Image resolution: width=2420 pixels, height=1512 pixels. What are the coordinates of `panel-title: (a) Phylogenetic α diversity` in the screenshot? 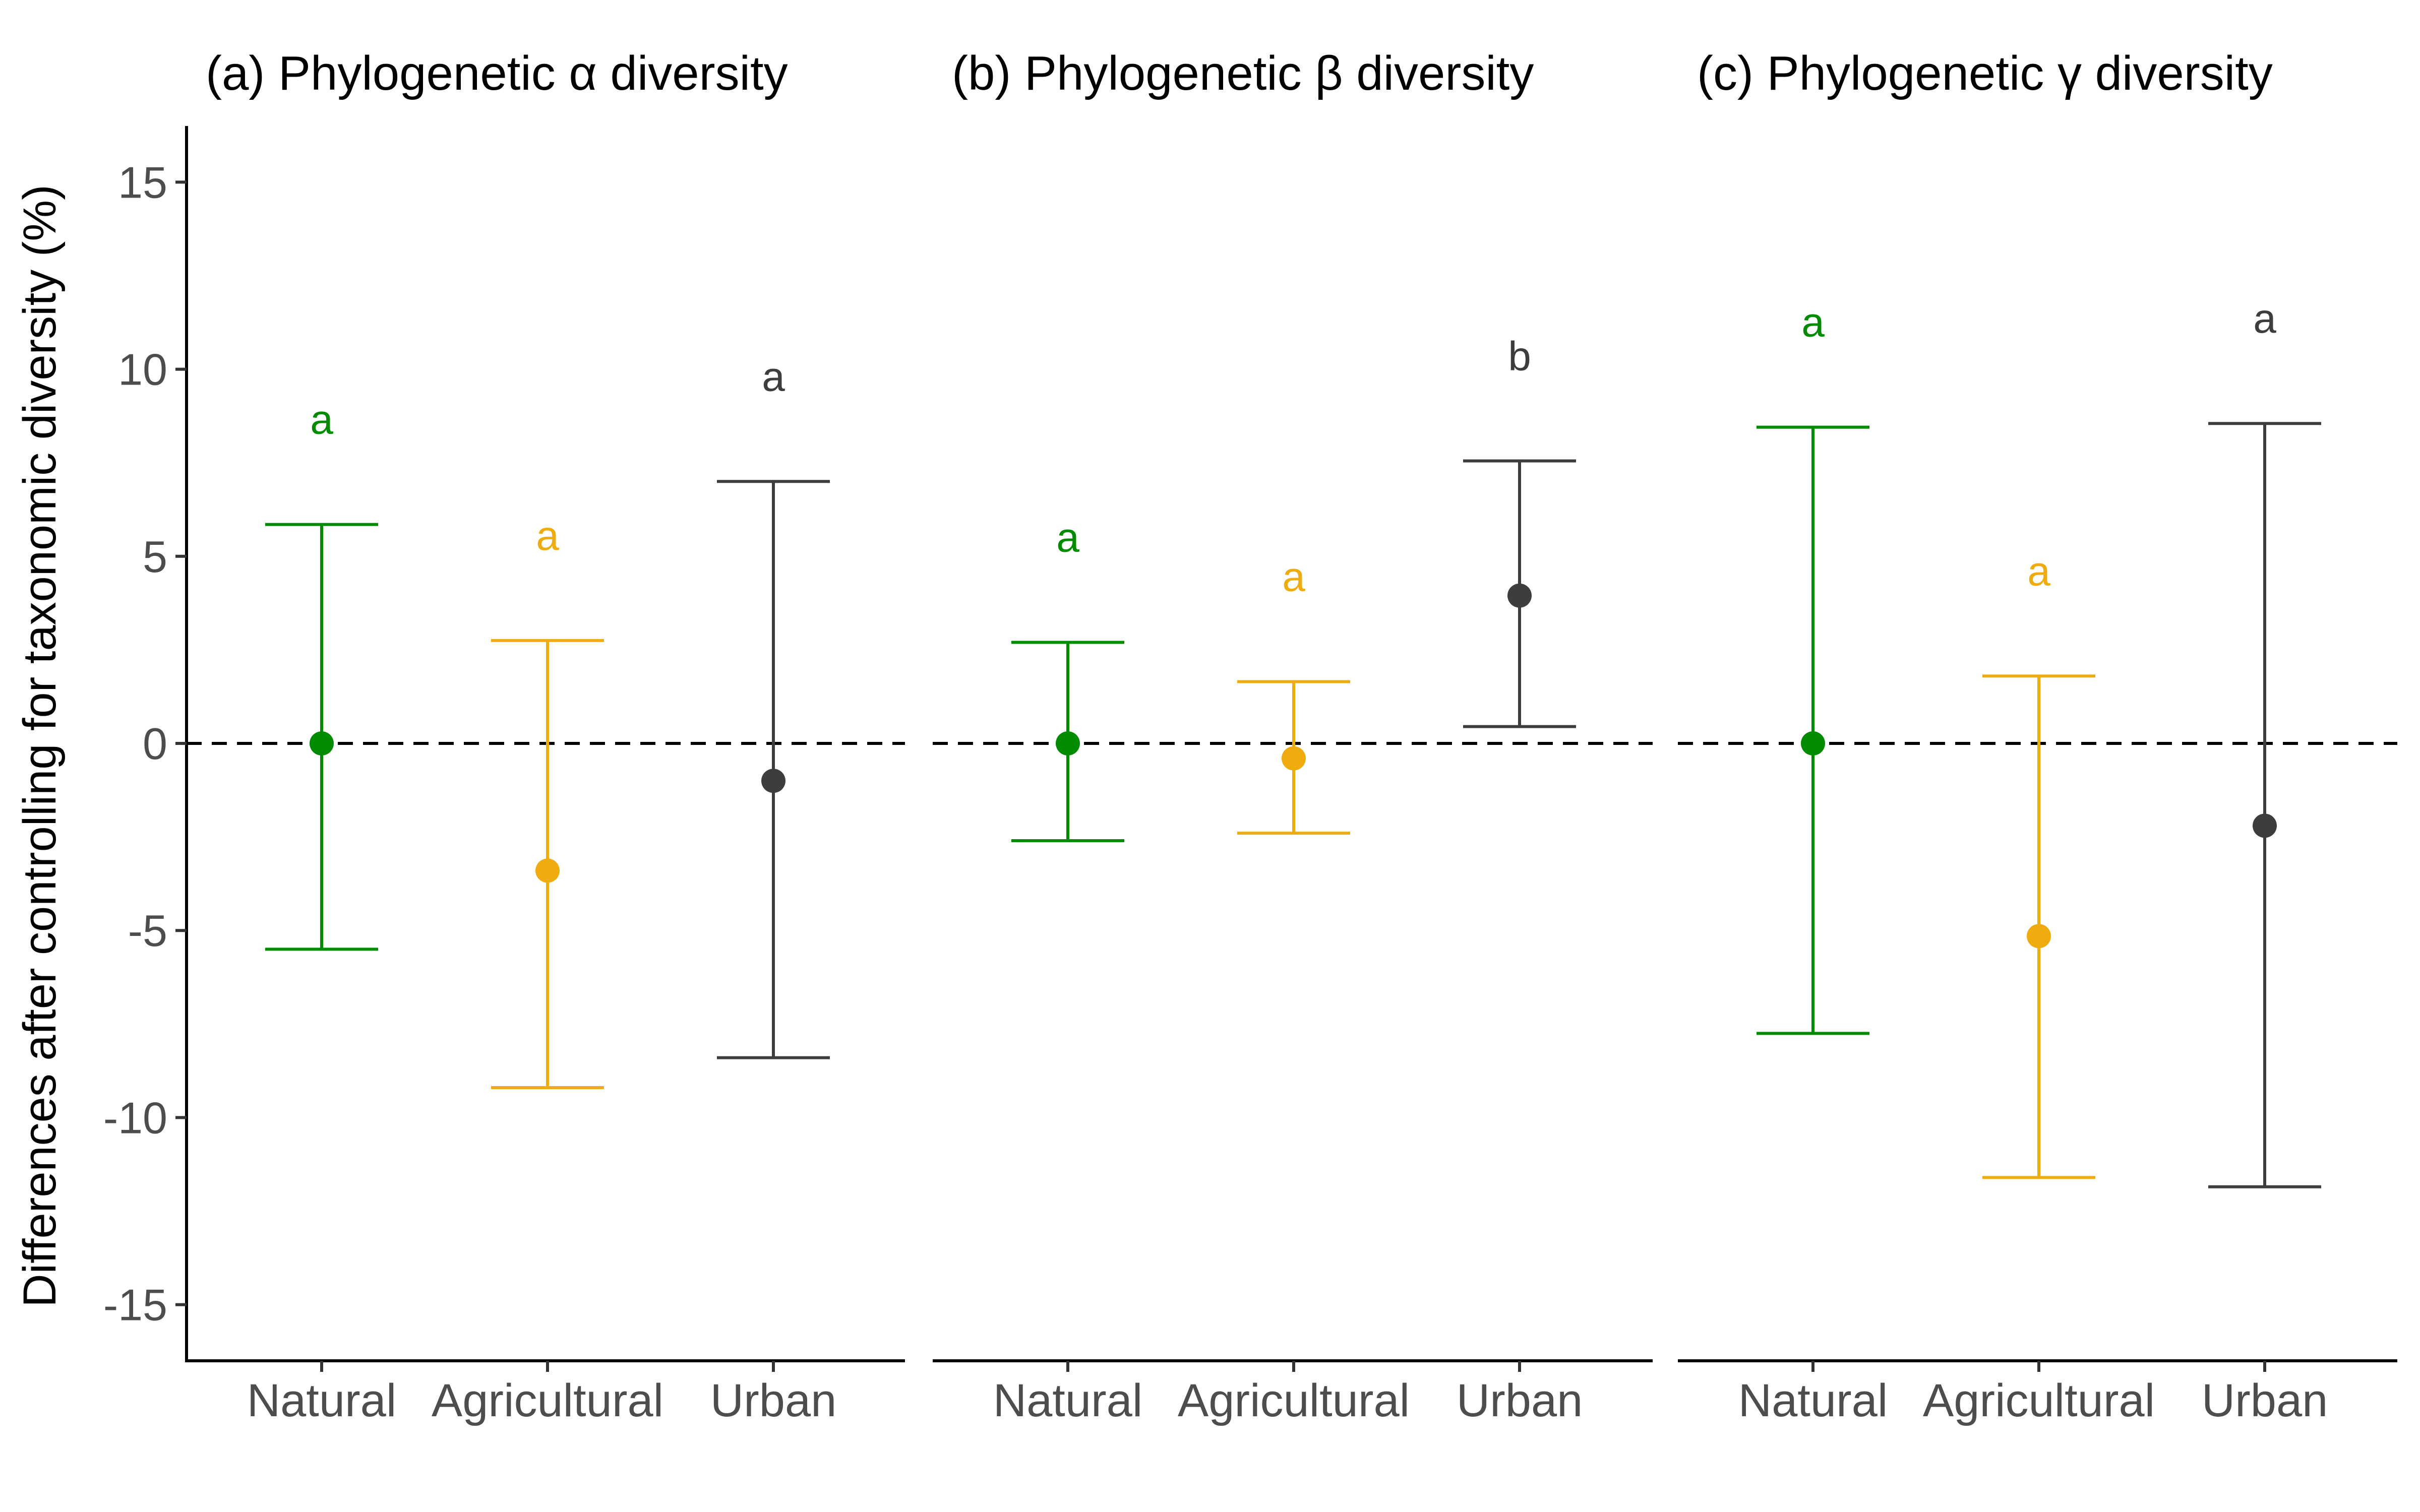 It's located at (497, 73).